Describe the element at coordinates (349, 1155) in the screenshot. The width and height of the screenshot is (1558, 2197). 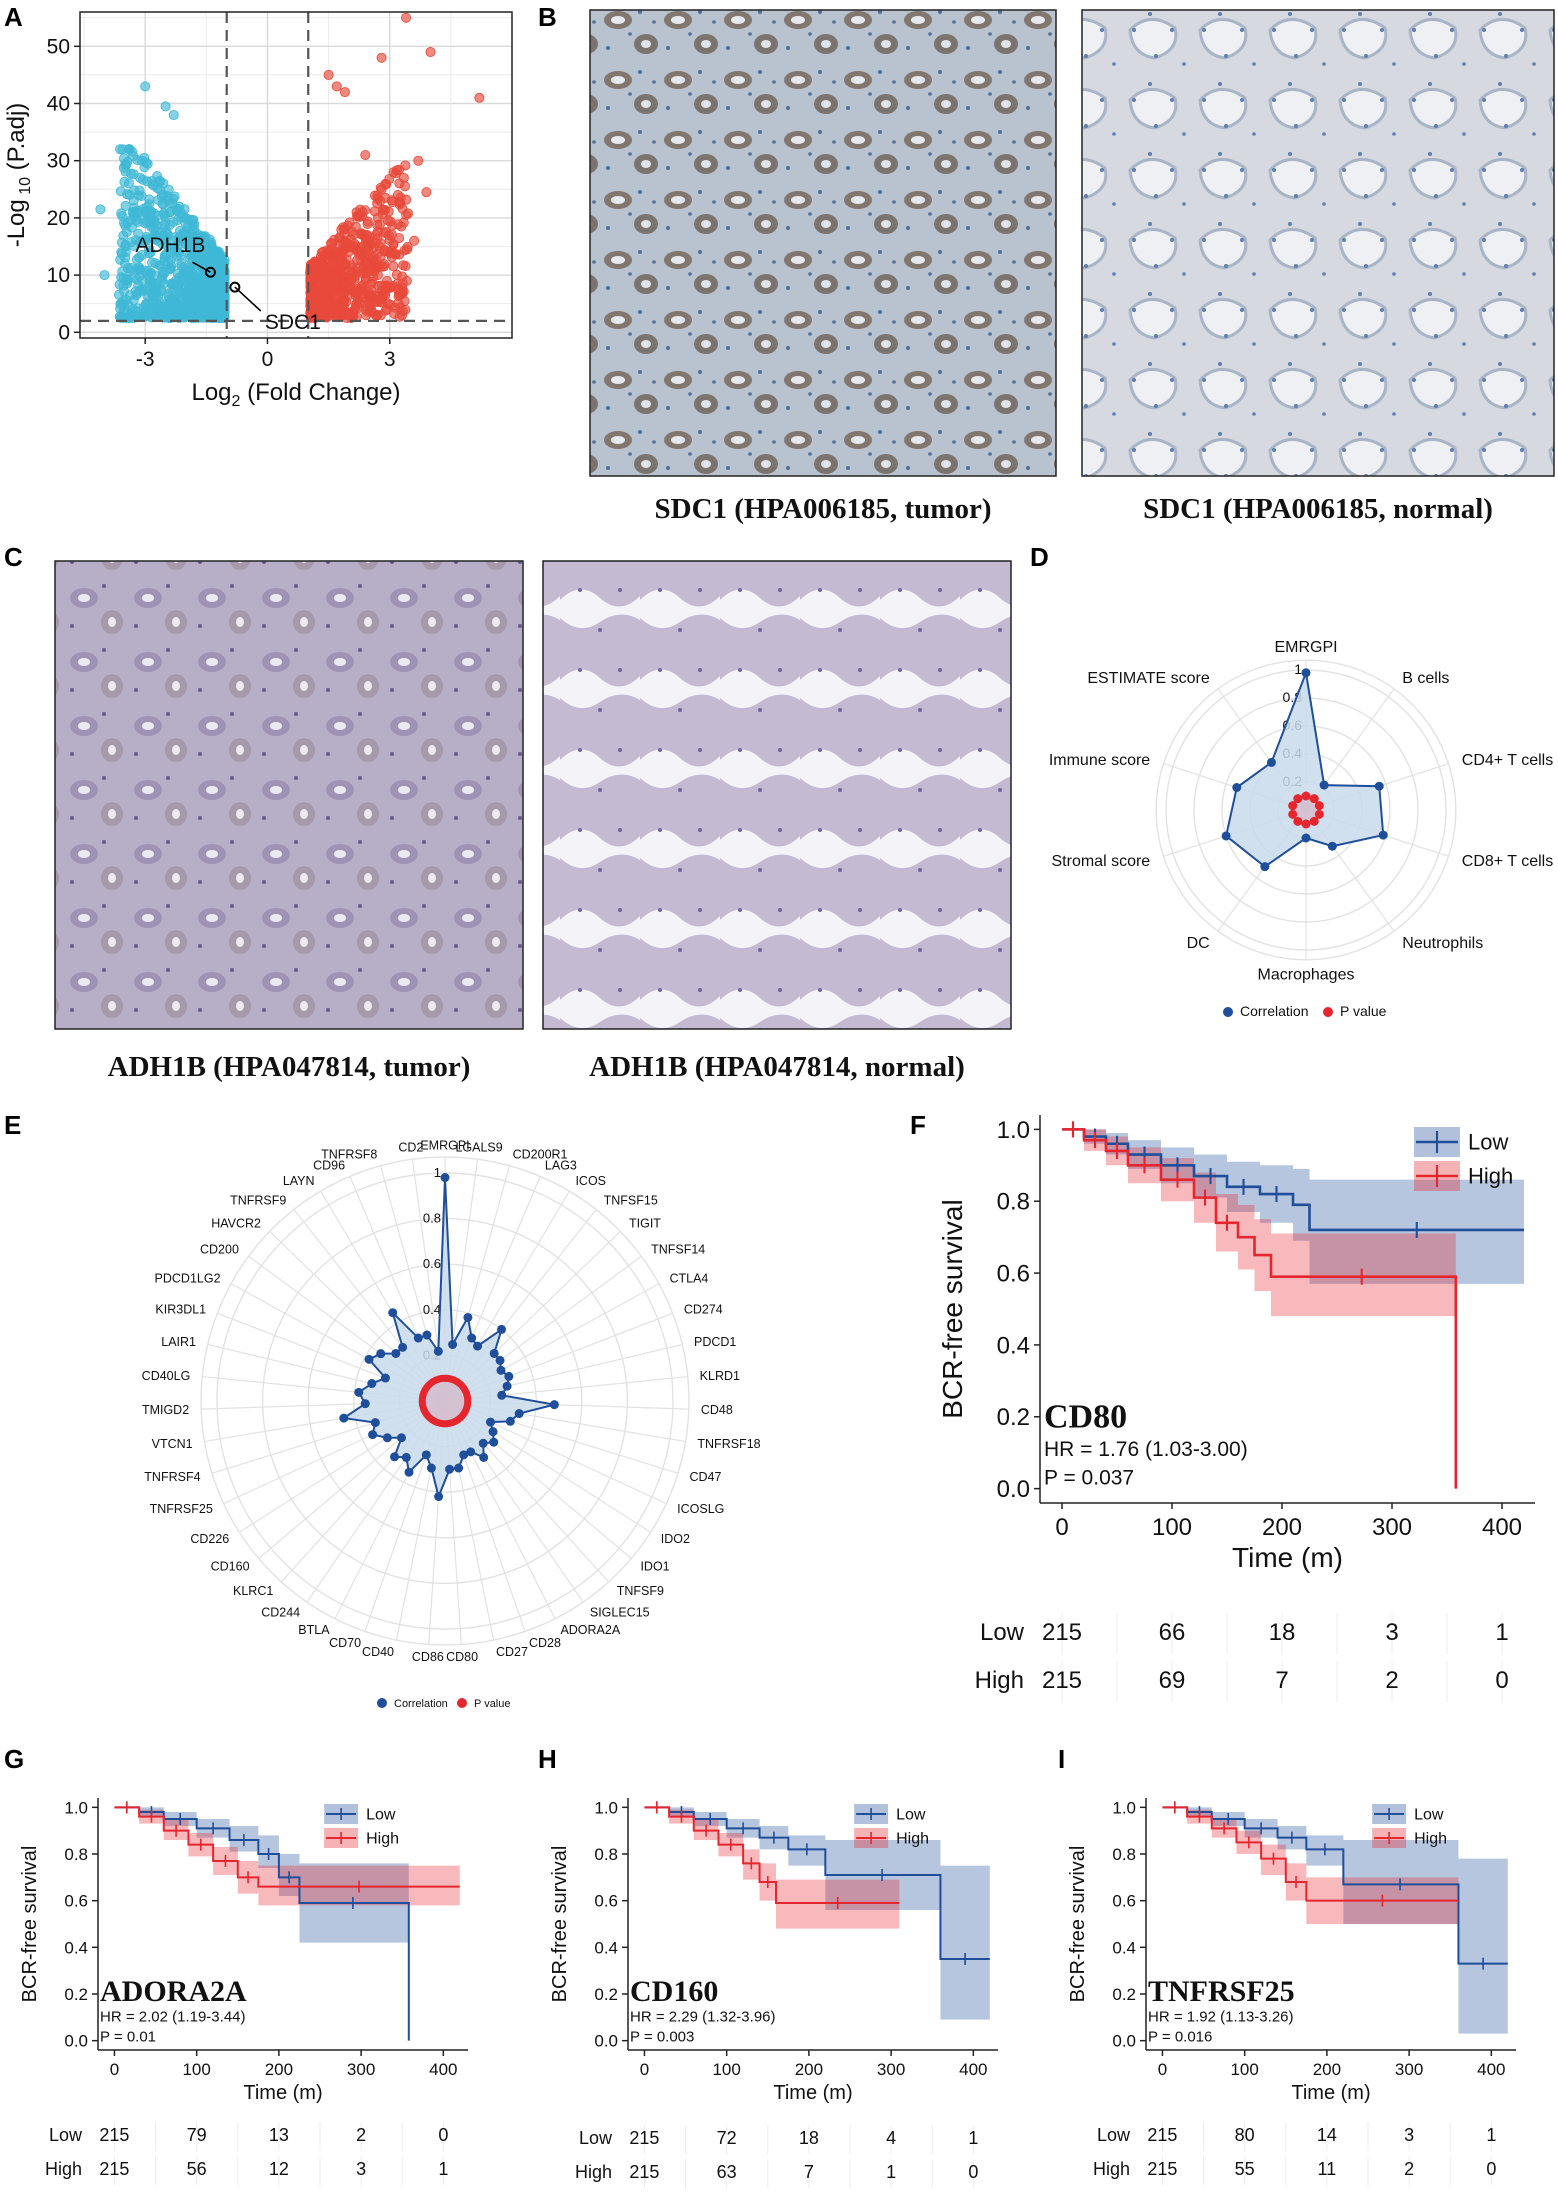
I see `radar-axis-label: TNFRSF8` at that location.